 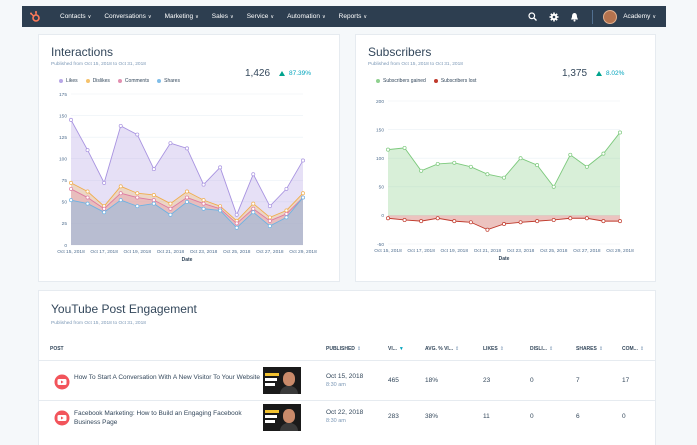 What do you see at coordinates (128, 16) in the screenshot?
I see `nav-conversations: Conversations ∨` at bounding box center [128, 16].